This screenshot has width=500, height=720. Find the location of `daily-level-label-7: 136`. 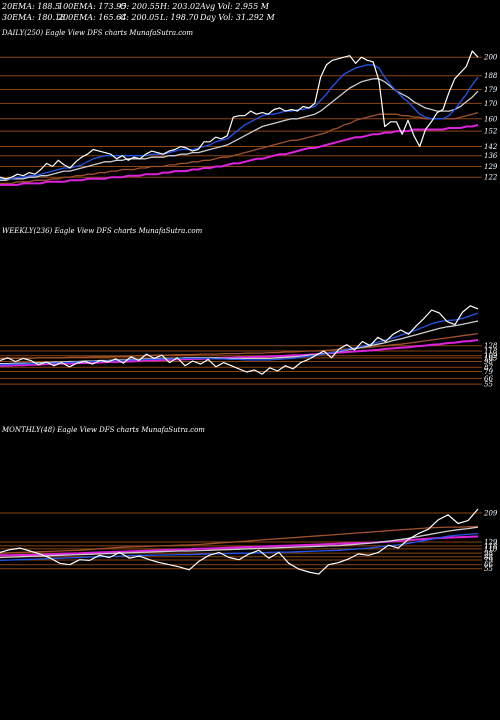

daily-level-label-7: 136 is located at coordinates (491, 156).